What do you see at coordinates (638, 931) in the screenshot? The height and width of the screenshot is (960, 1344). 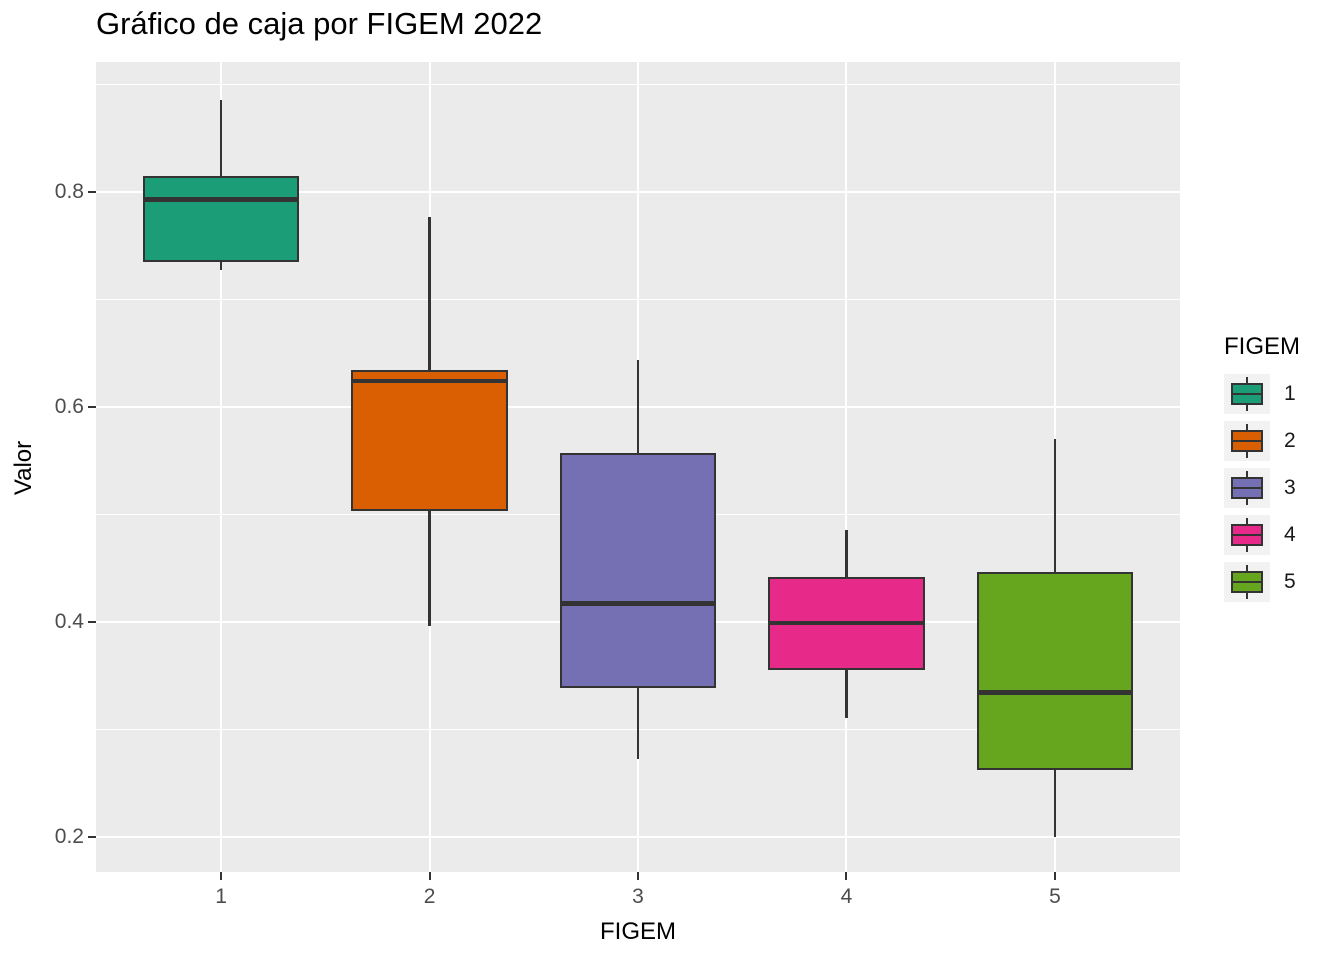 I see `x-axis-title: FIGEM` at bounding box center [638, 931].